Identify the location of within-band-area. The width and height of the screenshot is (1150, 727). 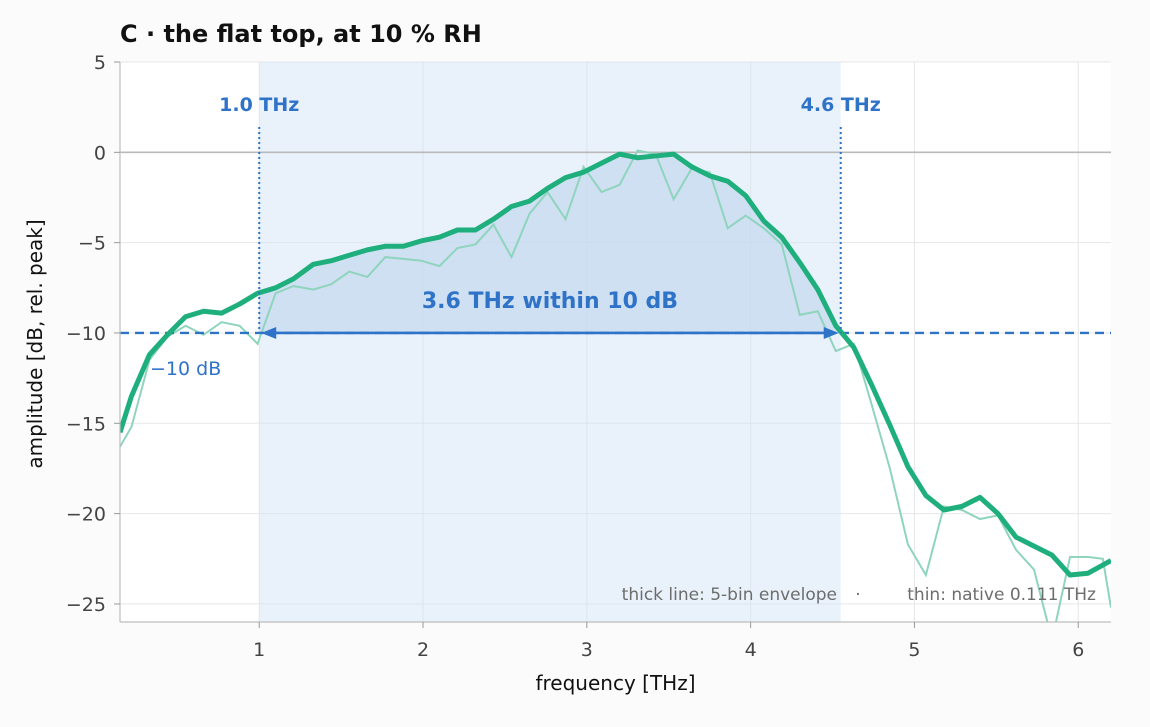
(550, 243).